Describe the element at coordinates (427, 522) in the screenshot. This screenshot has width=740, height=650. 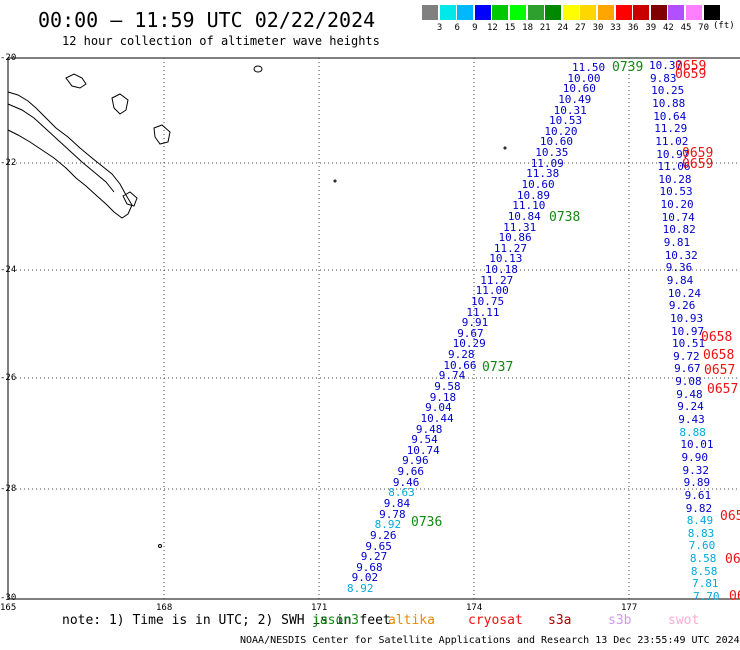
I see `pass-time-label: 0736` at that location.